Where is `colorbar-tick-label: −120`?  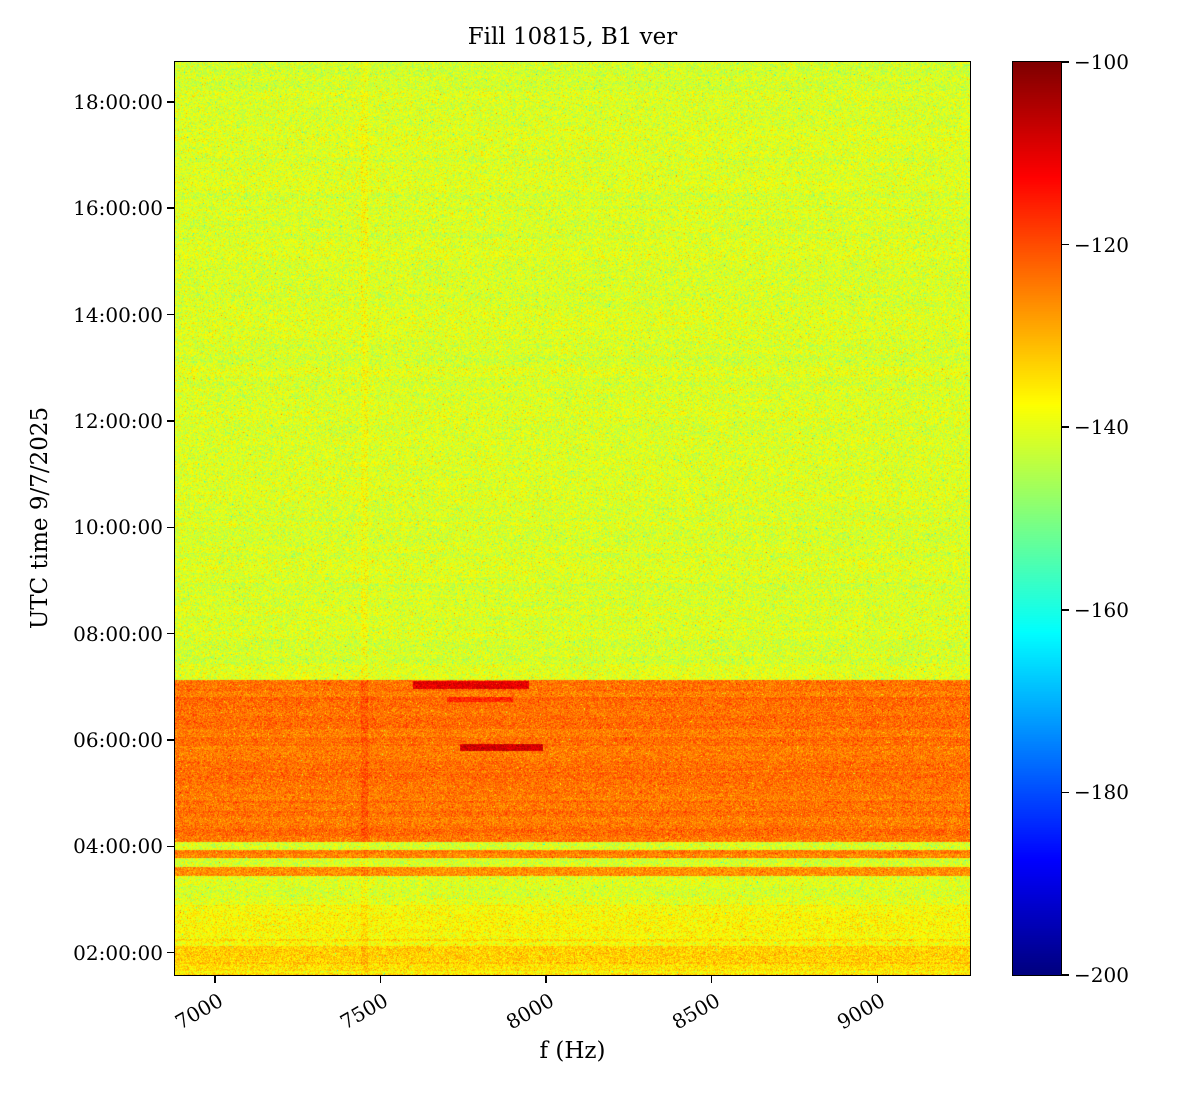
colorbar-tick-label: −120 is located at coordinates (1101, 244).